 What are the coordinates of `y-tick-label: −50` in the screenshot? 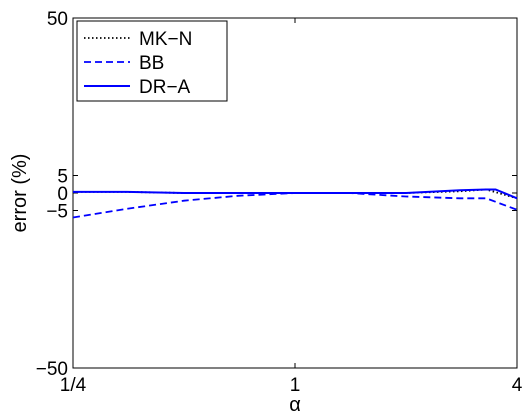 It's located at (52, 369).